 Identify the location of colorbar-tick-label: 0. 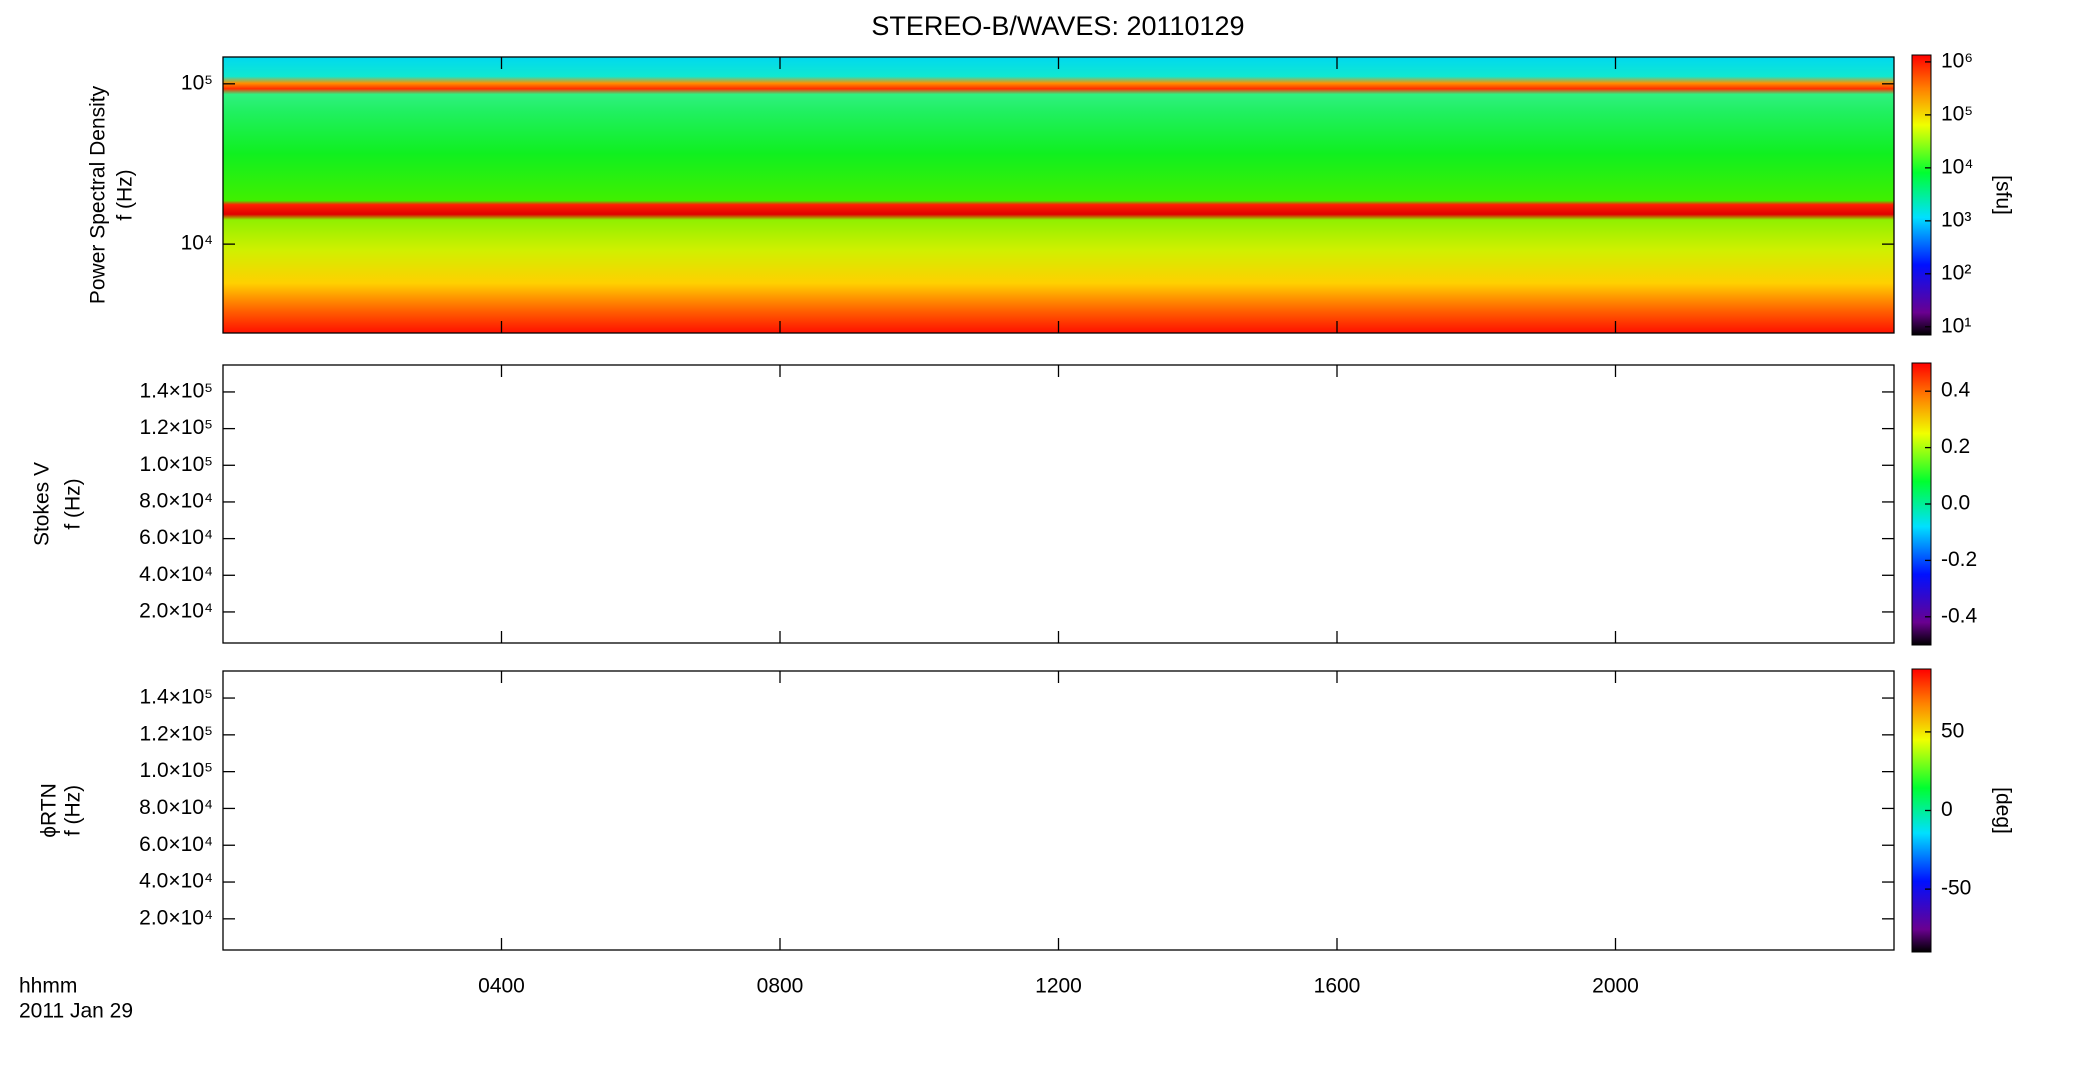
(1947, 809).